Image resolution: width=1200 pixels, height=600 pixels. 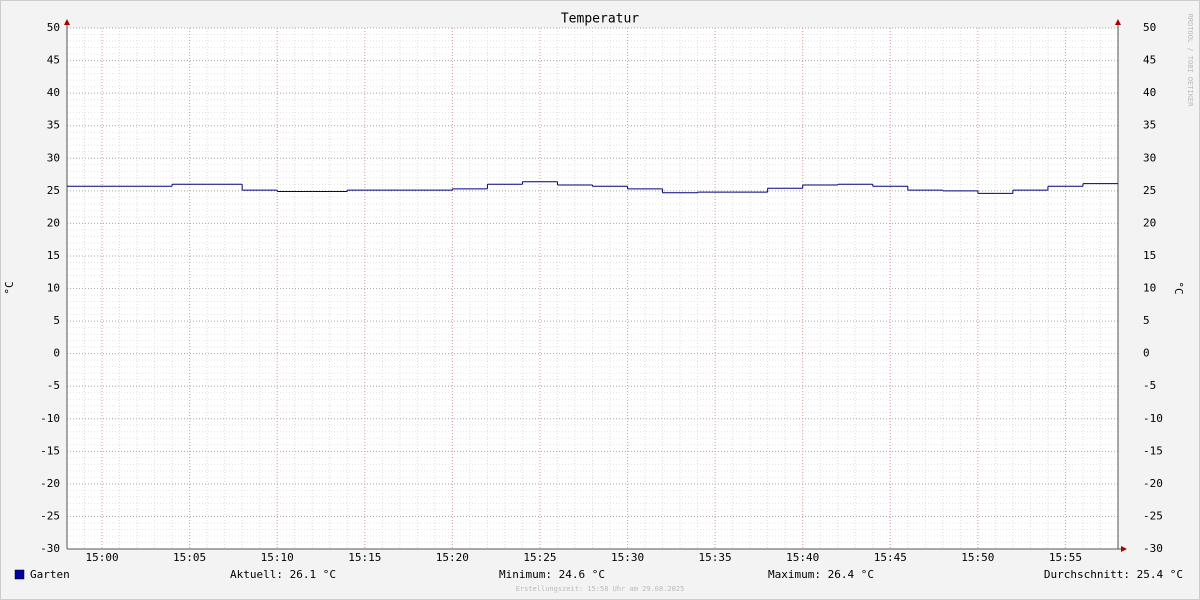 I want to click on y2-tick-label: 20, so click(x=1149, y=222).